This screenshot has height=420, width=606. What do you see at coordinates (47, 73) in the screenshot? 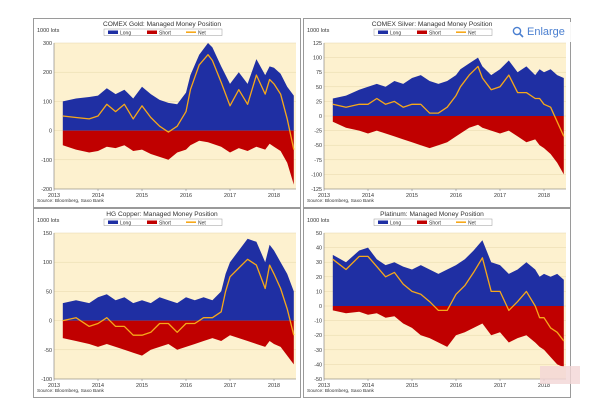
I see `y-tick-label: 200` at bounding box center [47, 73].